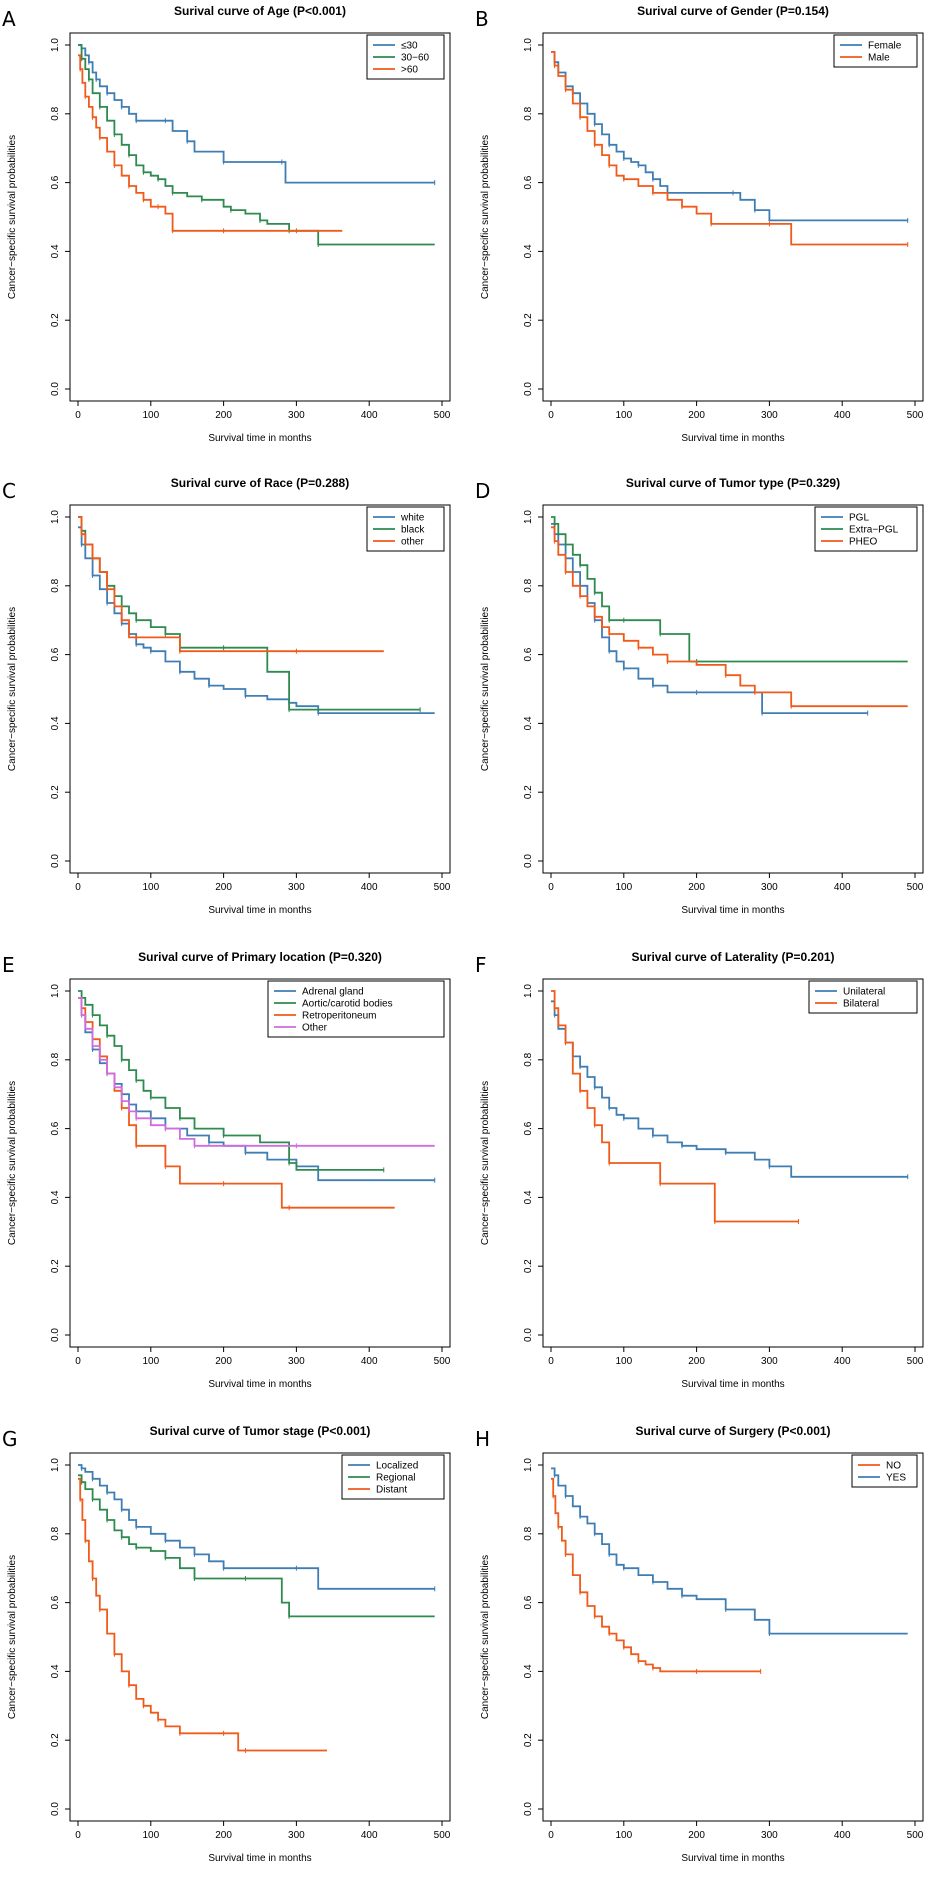 The height and width of the screenshot is (1889, 947). Describe the element at coordinates (482, 1439) in the screenshot. I see `panel-letter: H` at that location.